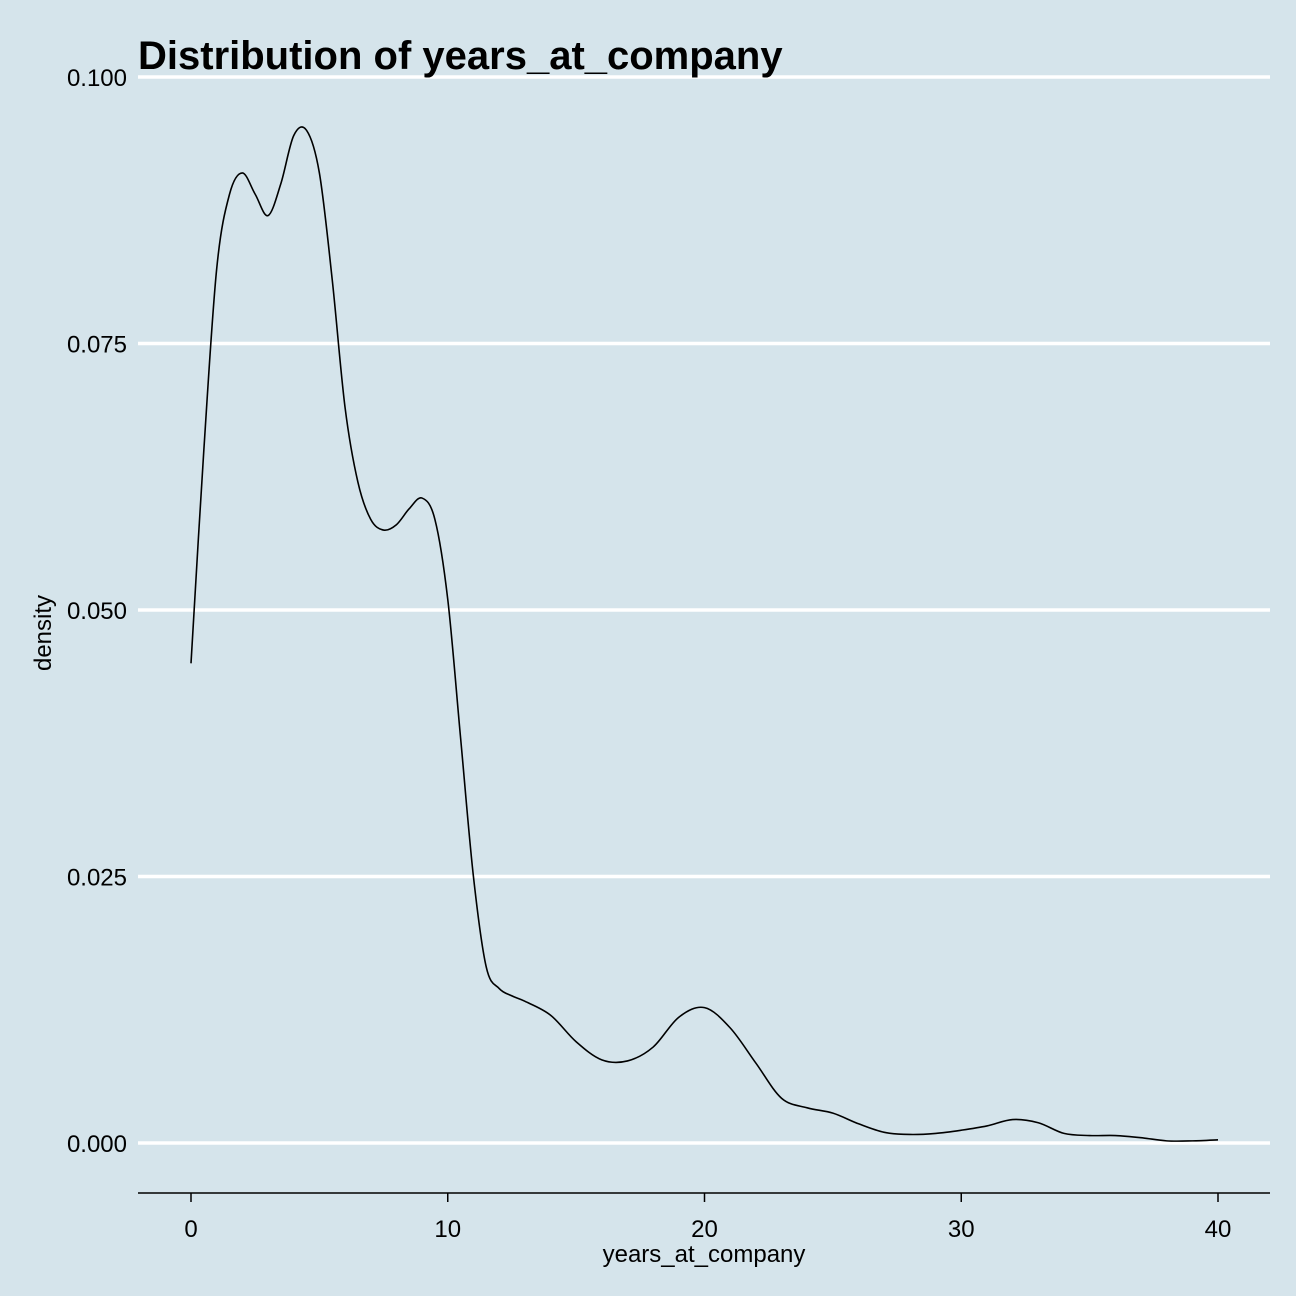 This screenshot has width=1296, height=1296. I want to click on x-tick-label: 30, so click(961, 1229).